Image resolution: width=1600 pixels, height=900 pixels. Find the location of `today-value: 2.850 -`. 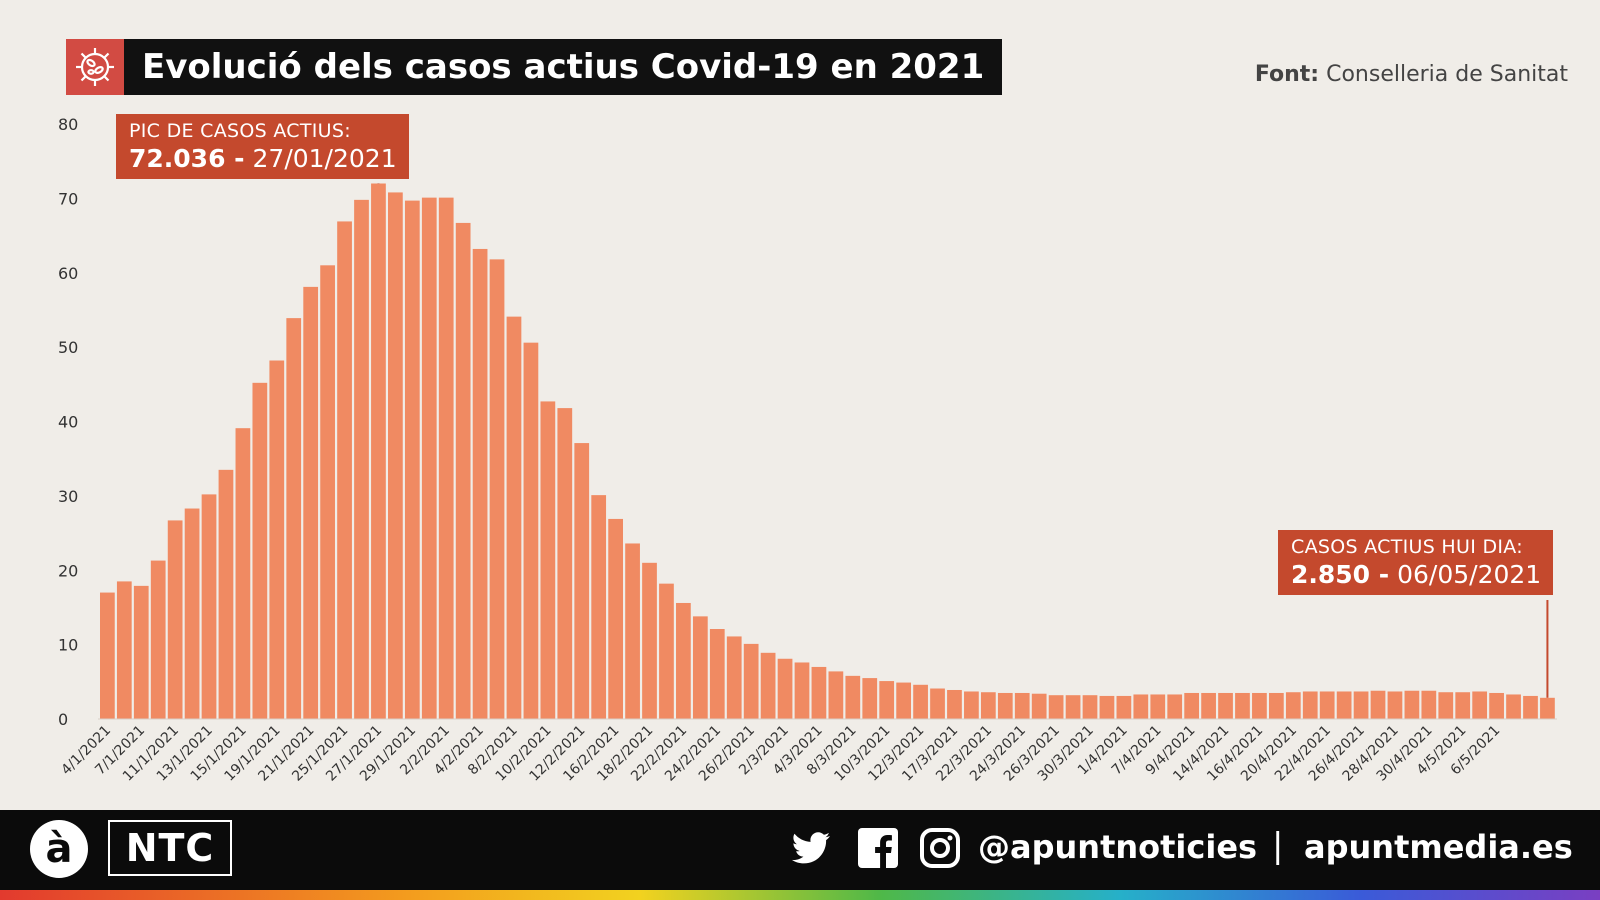

today-value: 2.850 - is located at coordinates (1340, 574).